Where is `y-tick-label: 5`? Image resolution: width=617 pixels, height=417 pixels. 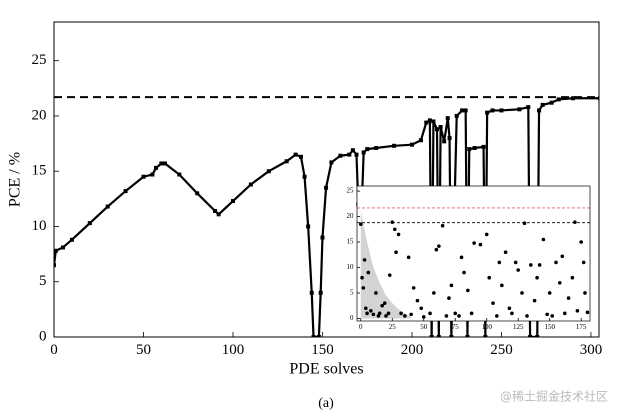
y-tick-label: 5 is located at coordinates (43, 281).